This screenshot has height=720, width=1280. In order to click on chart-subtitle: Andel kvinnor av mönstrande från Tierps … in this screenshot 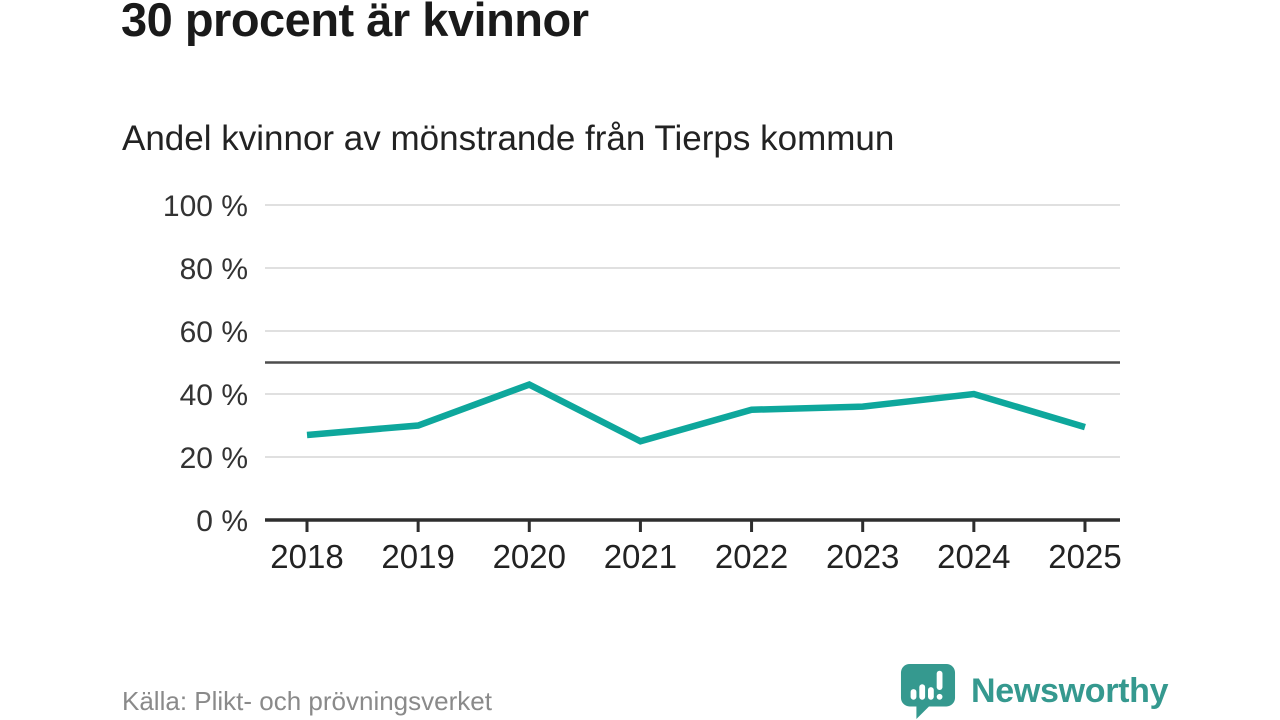, I will do `click(508, 138)`.